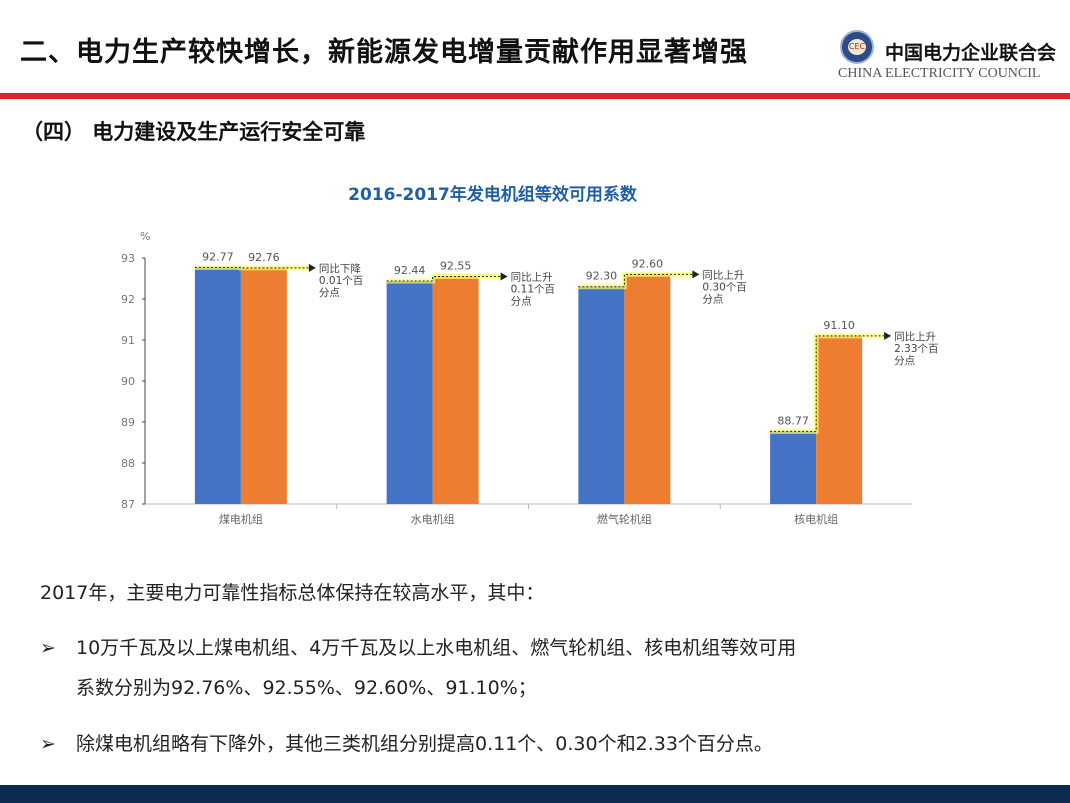  Describe the element at coordinates (340, 268) in the screenshot. I see `annotation-text: 同比下降` at that location.